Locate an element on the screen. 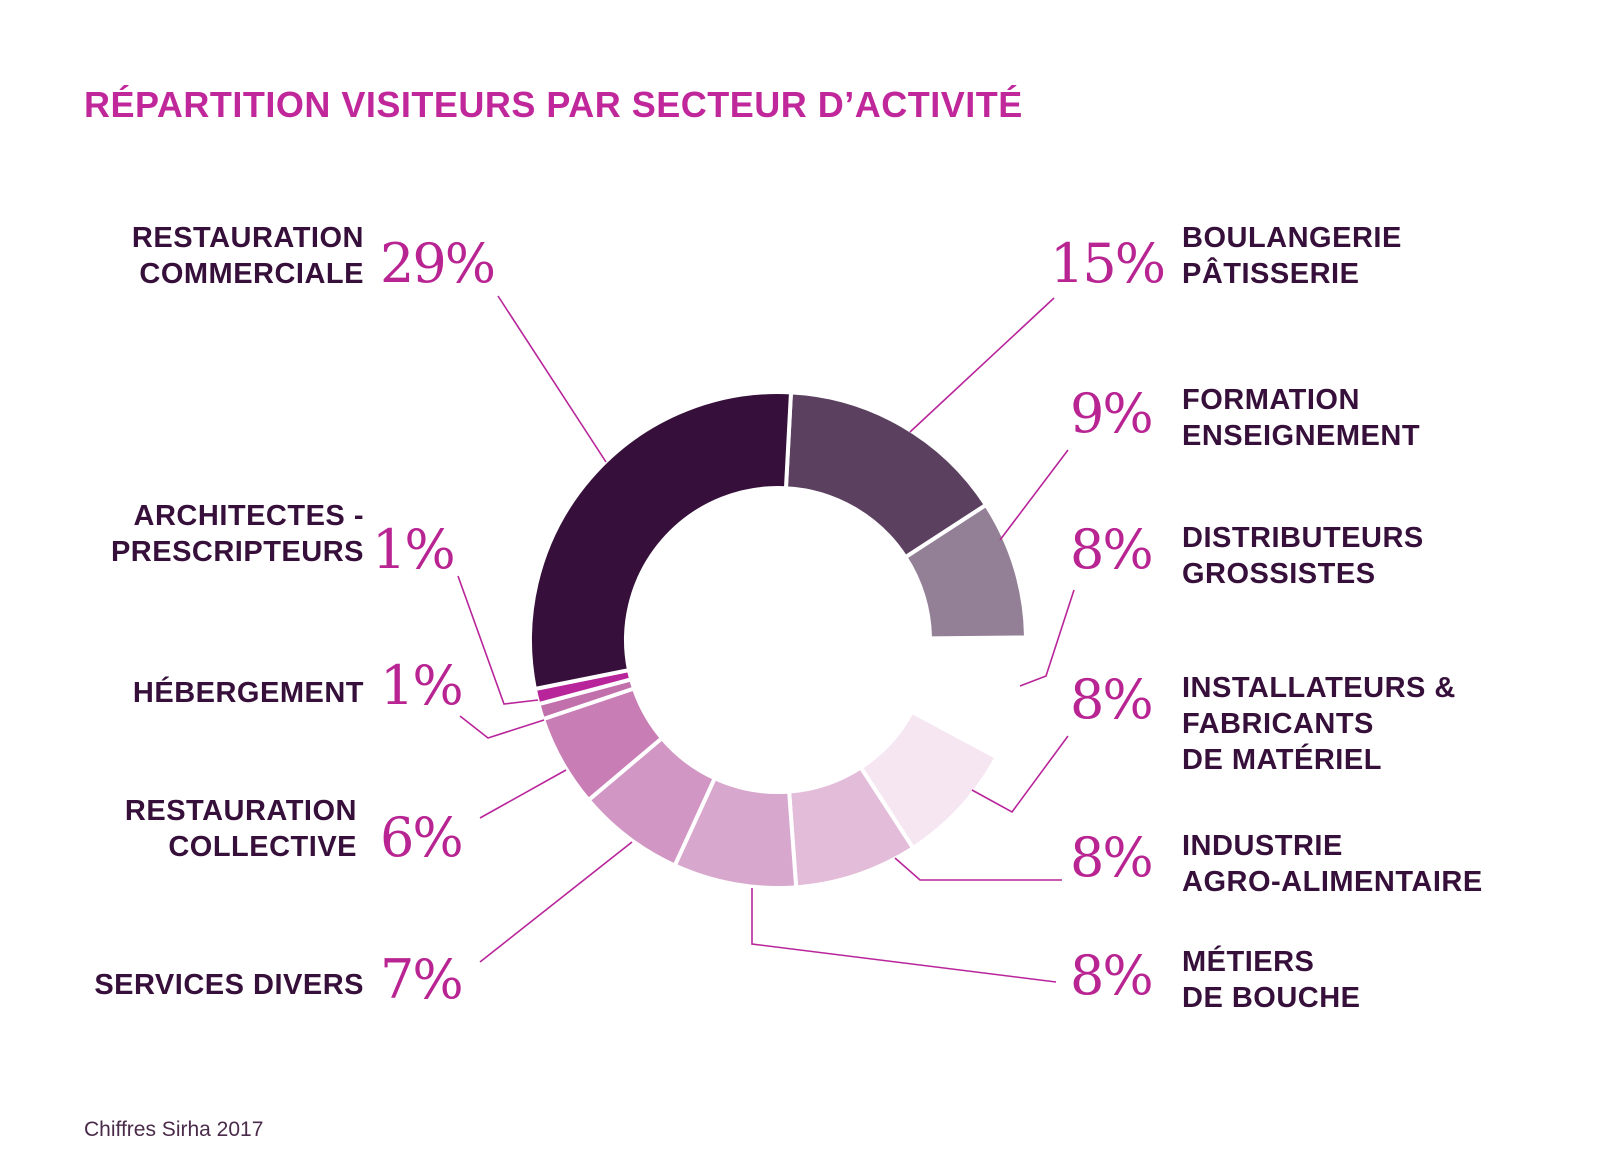  slice-percent-hebergement: 1% is located at coordinates (422, 685).